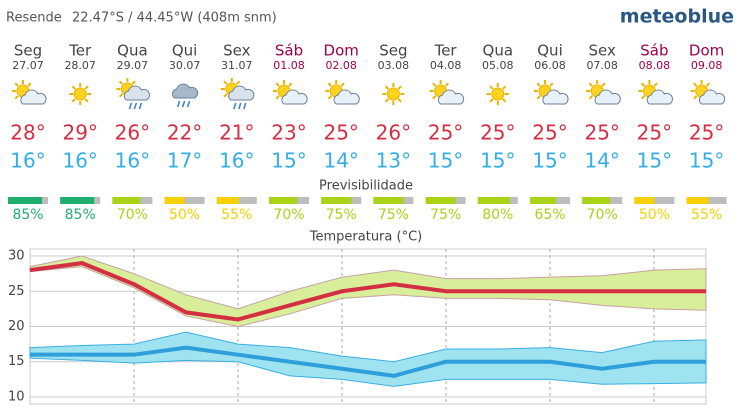  Describe the element at coordinates (80, 51) in the screenshot. I see `day-name: Ter` at that location.